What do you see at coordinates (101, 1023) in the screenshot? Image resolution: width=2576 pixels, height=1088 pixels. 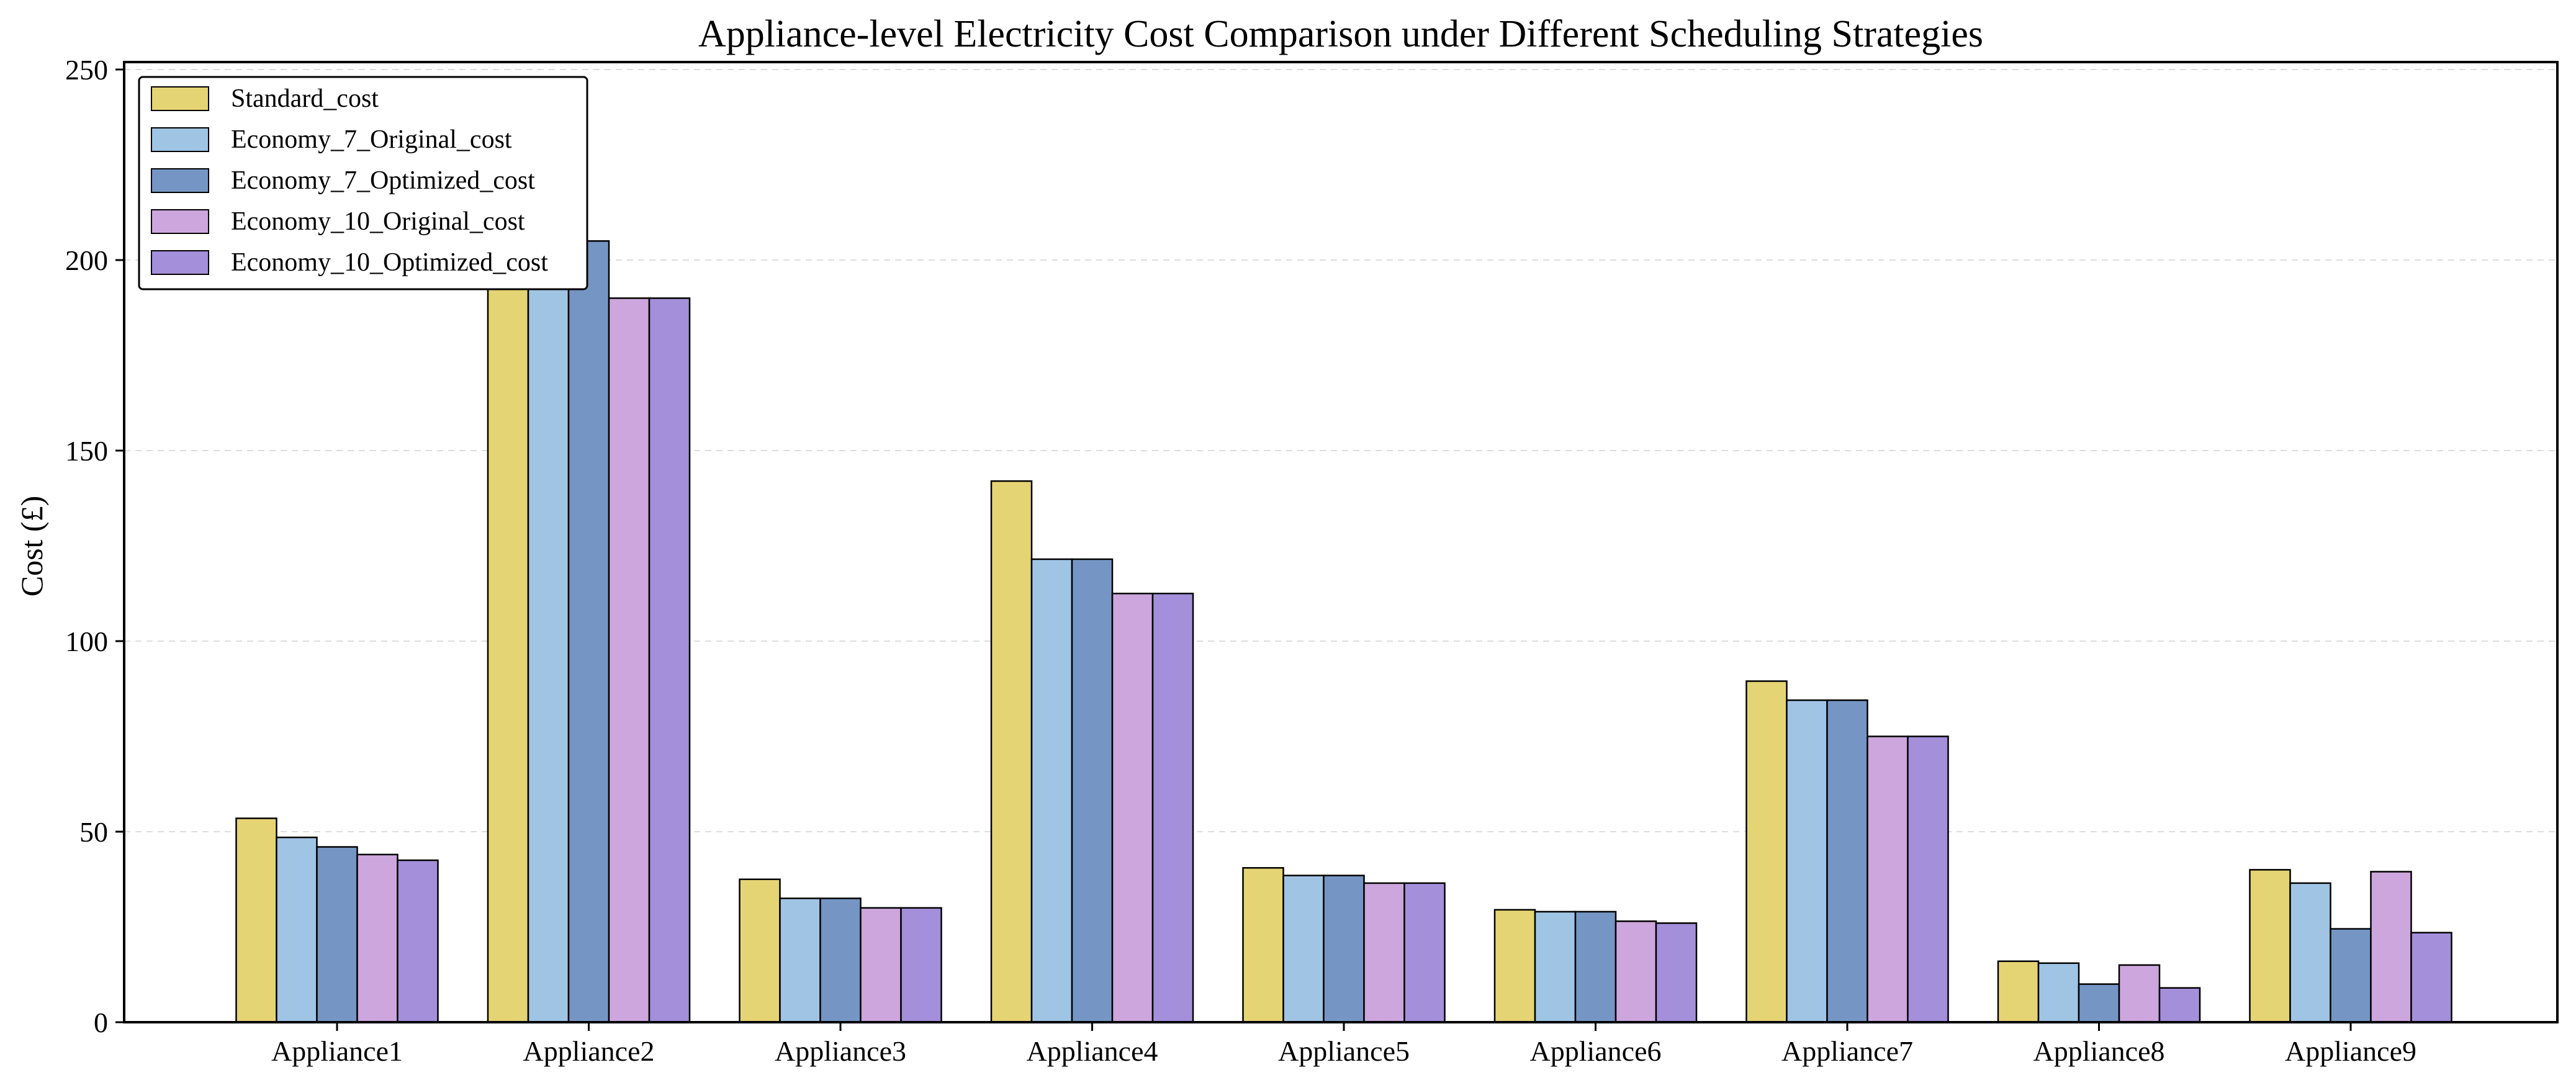 I see `y-tick-label: 0` at bounding box center [101, 1023].